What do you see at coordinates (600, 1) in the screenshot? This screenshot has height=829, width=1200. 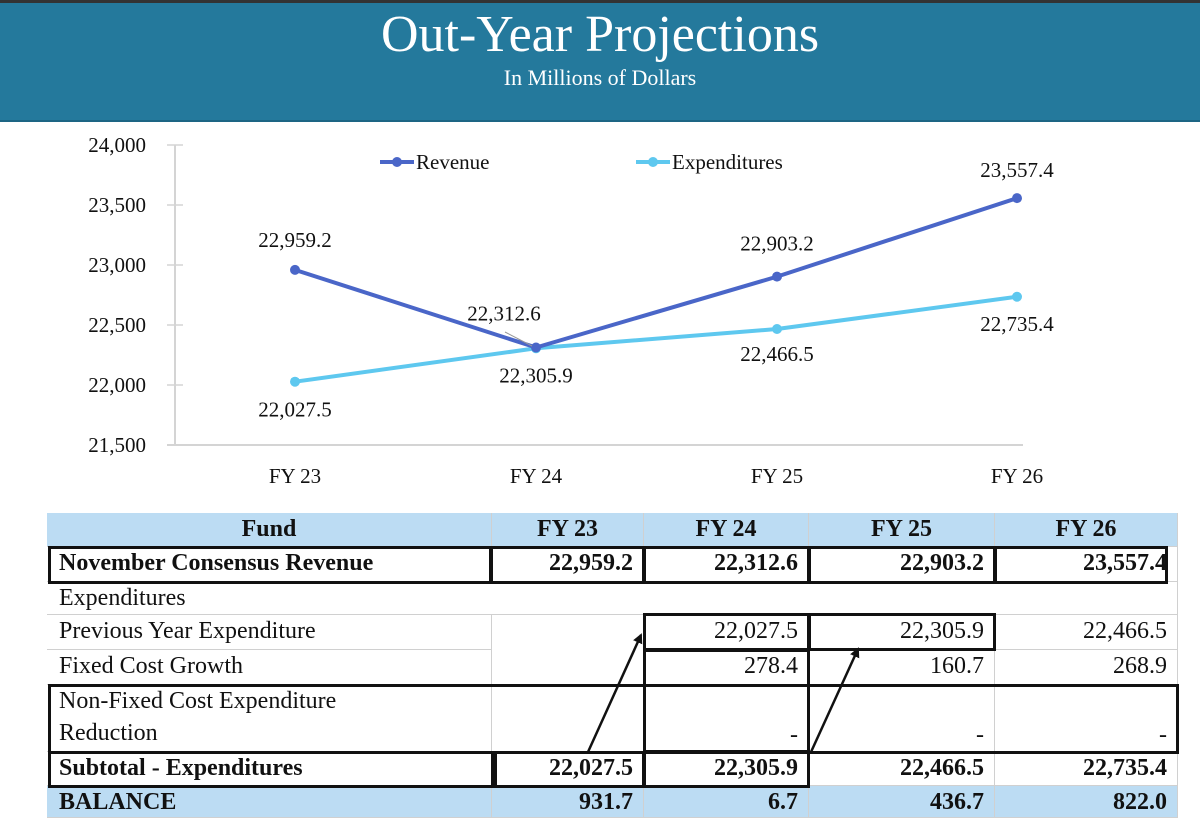 I see `top-border` at bounding box center [600, 1].